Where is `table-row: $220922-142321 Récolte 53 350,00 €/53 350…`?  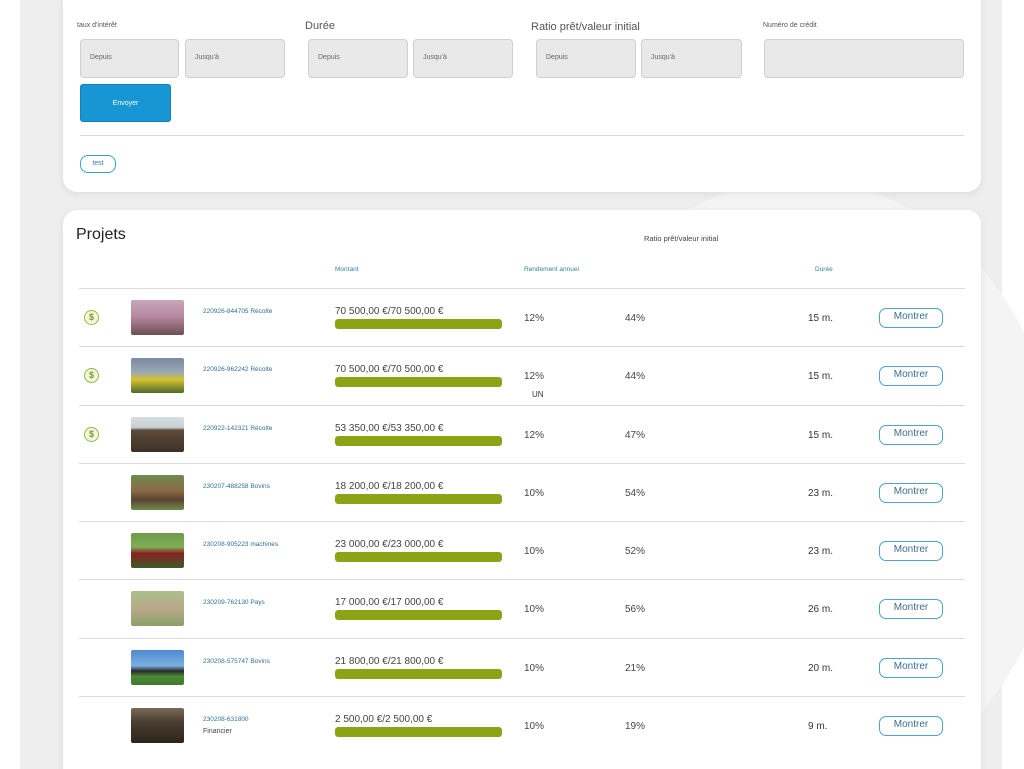 table-row: $220922-142321 Récolte 53 350,00 €/53 350… is located at coordinates (522, 433).